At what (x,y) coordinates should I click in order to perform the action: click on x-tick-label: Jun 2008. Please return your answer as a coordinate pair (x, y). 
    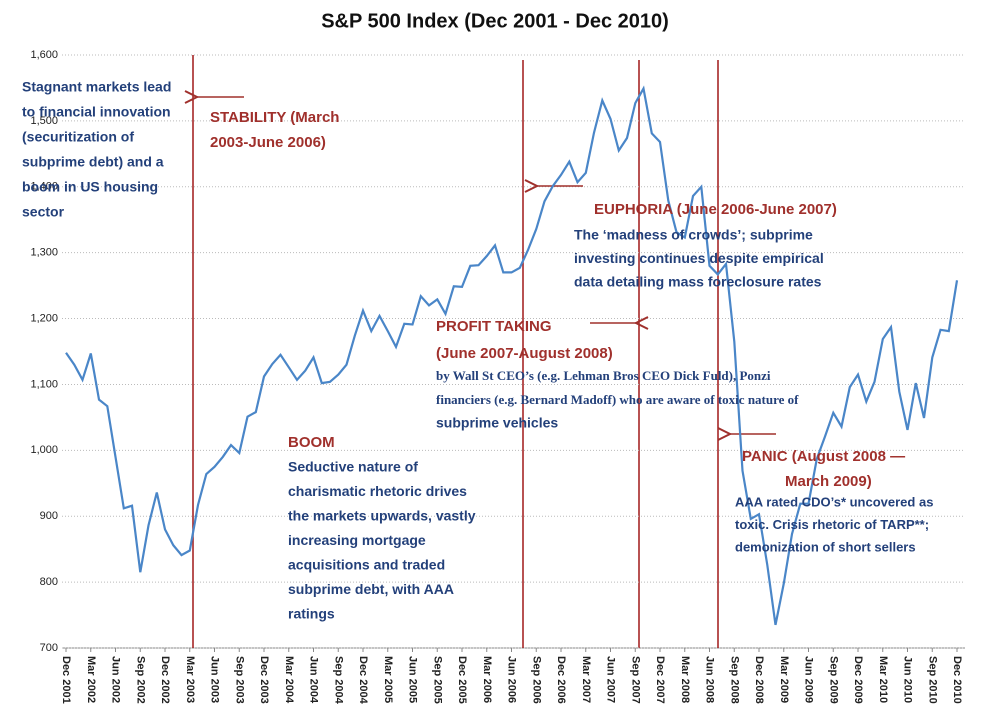
    Looking at the image, I should click on (710, 679).